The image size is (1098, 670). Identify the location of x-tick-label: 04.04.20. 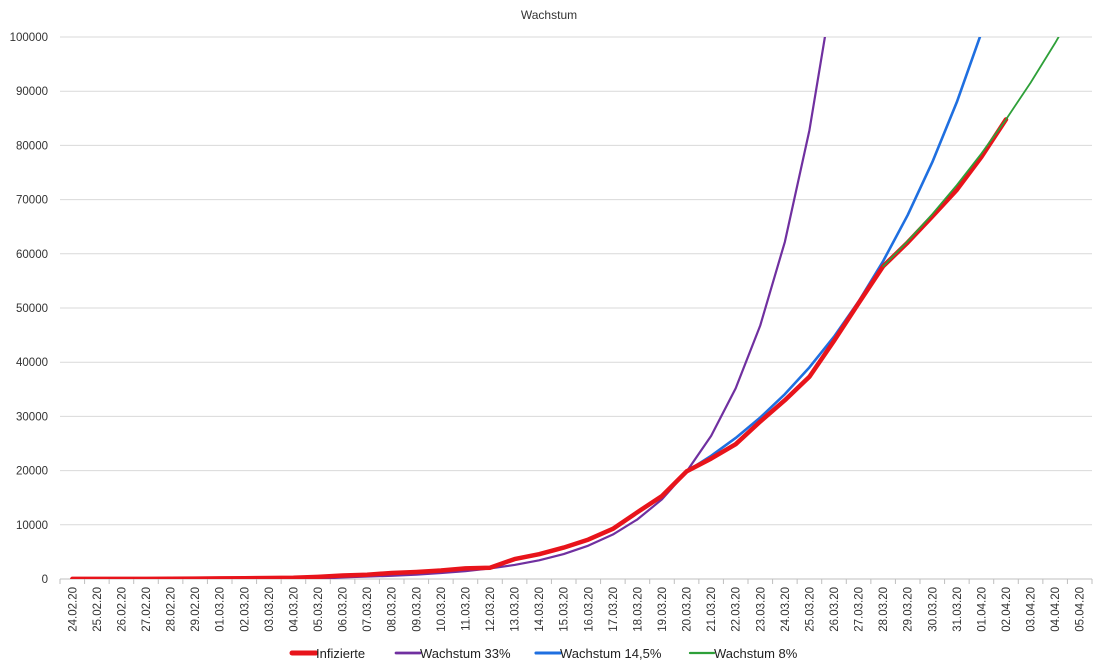
(1056, 609).